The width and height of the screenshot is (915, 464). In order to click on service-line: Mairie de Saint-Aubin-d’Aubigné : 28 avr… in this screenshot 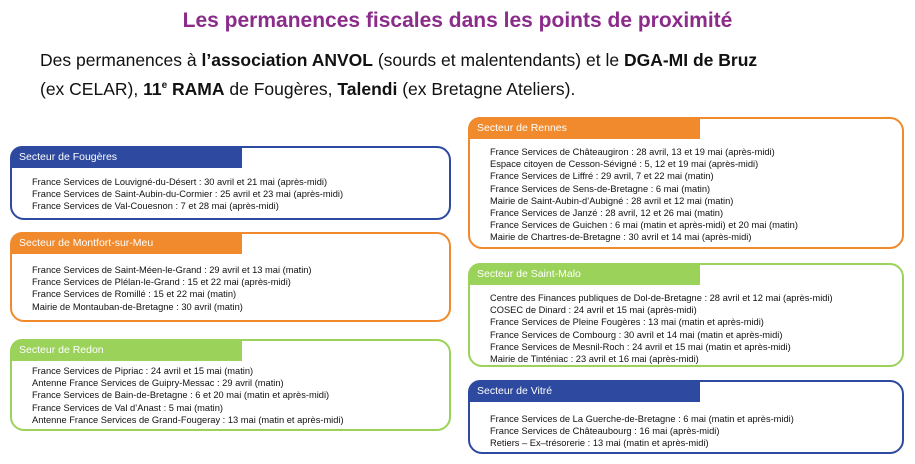, I will do `click(612, 200)`.